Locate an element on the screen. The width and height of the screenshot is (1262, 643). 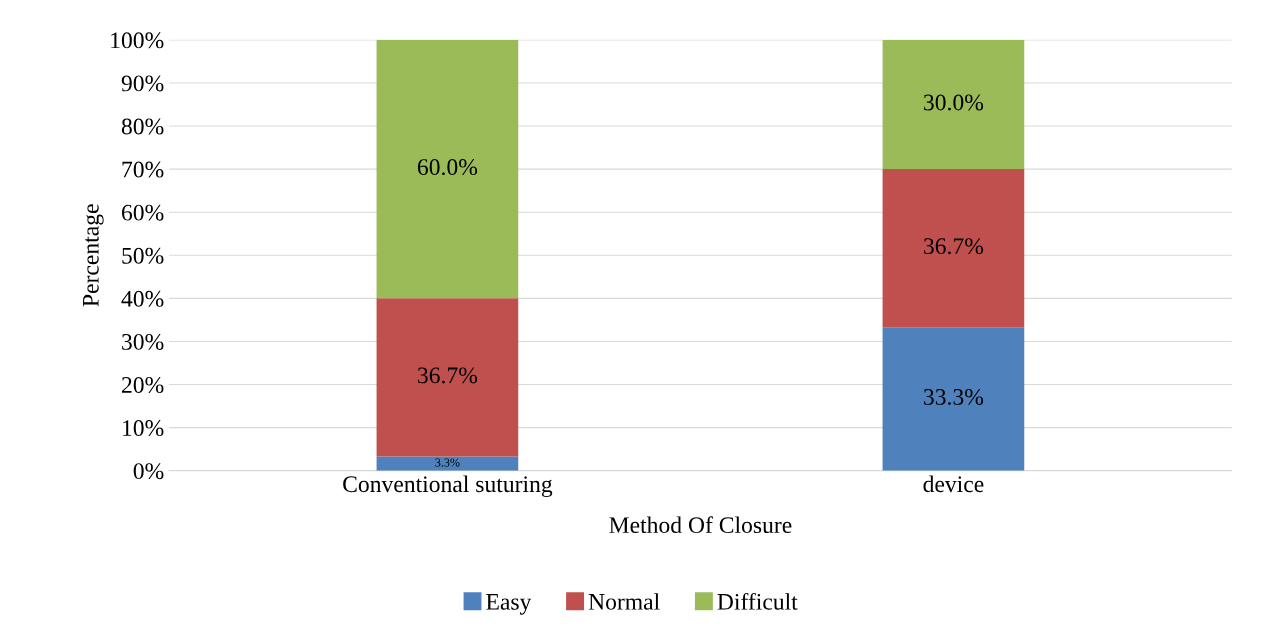
y-tick-label: 50% is located at coordinates (143, 255).